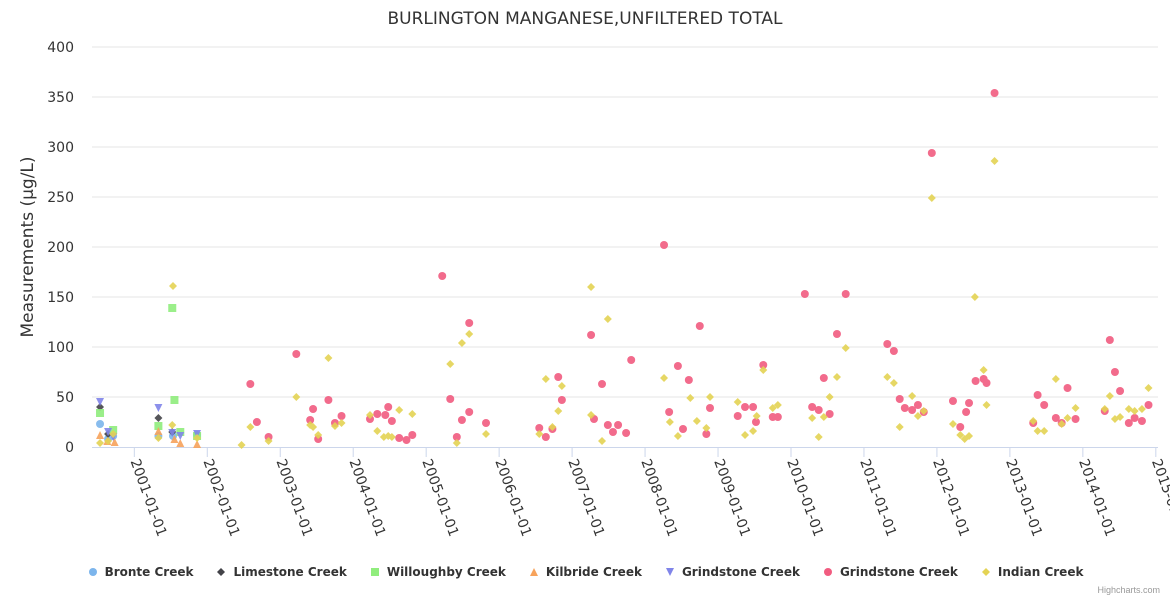 Image resolution: width=1170 pixels, height=600 pixels. Describe the element at coordinates (281, 572) in the screenshot. I see `legend-item-limestone-creek: Limestone Creek` at that location.